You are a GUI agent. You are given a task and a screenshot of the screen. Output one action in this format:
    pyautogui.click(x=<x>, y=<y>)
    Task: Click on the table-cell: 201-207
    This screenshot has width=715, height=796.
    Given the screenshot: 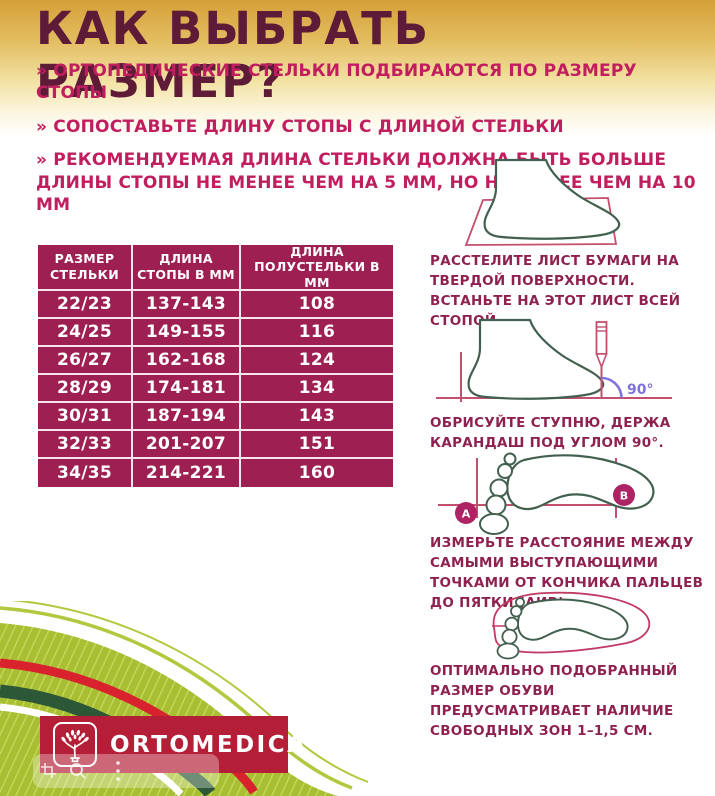 What is the action you would take?
    pyautogui.click(x=187, y=445)
    